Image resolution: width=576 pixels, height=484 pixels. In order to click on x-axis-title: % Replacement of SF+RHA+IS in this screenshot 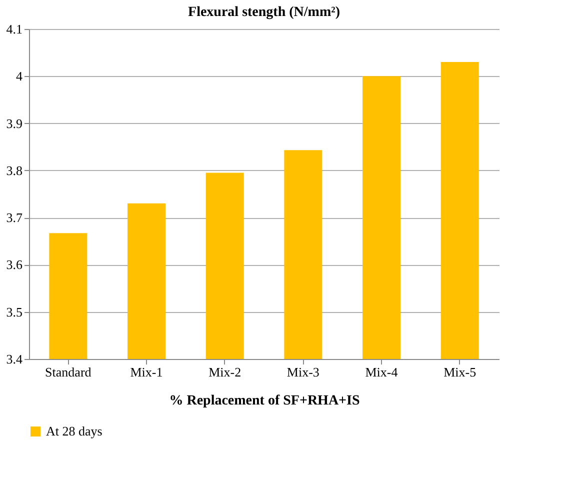, I will do `click(264, 401)`.